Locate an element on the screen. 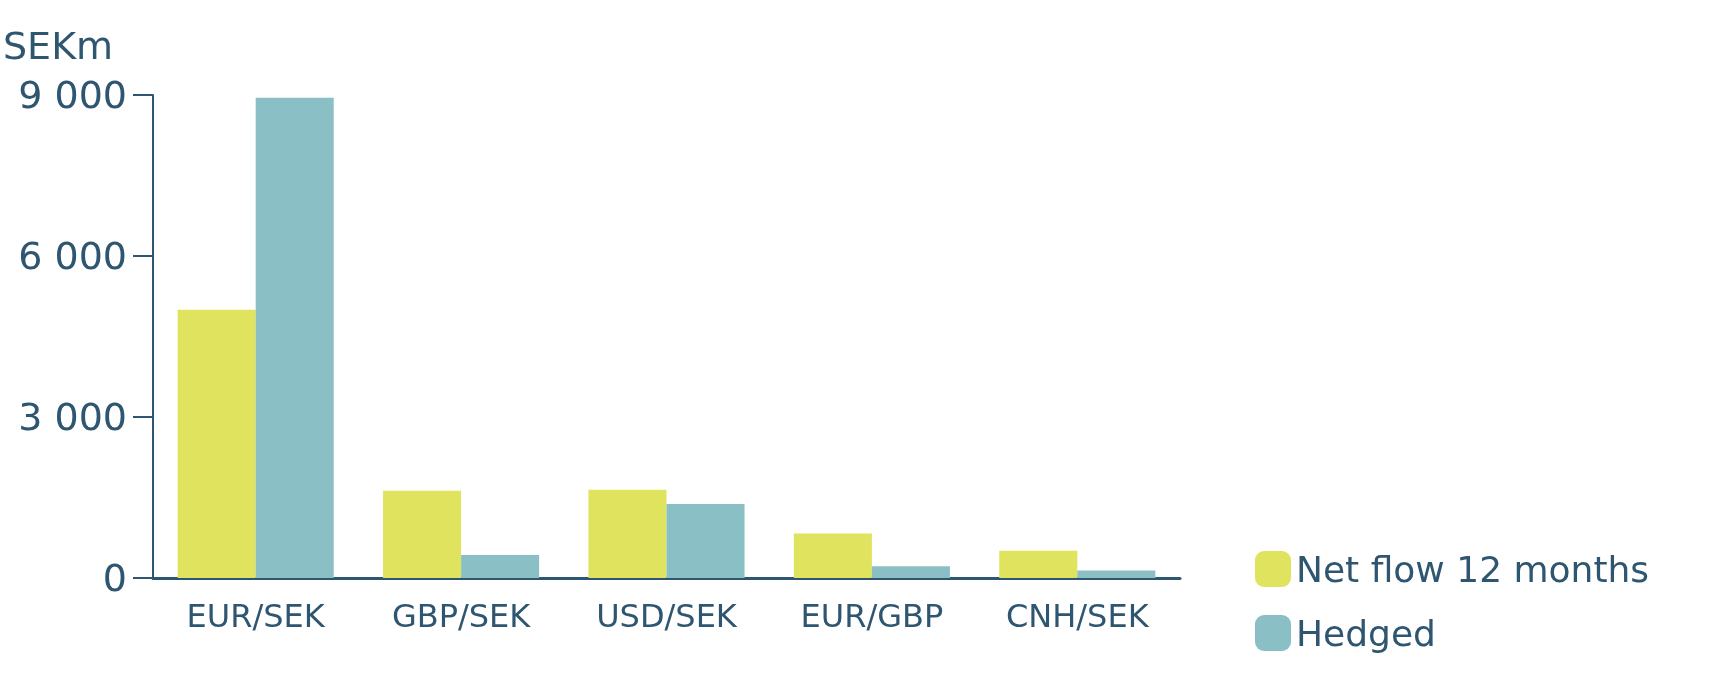 This screenshot has height=686, width=1710. y-tick-label: 9 000 is located at coordinates (72, 95).